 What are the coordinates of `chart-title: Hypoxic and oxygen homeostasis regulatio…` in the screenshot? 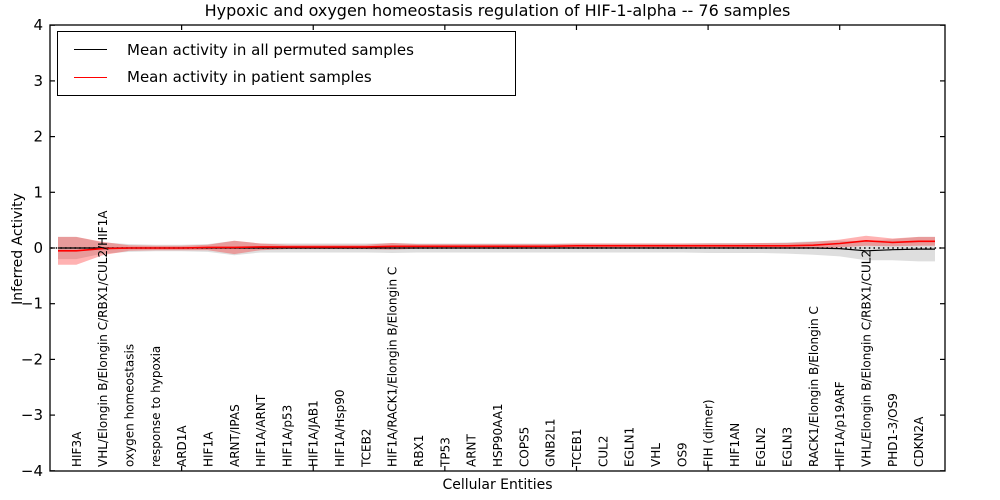 It's located at (497, 10).